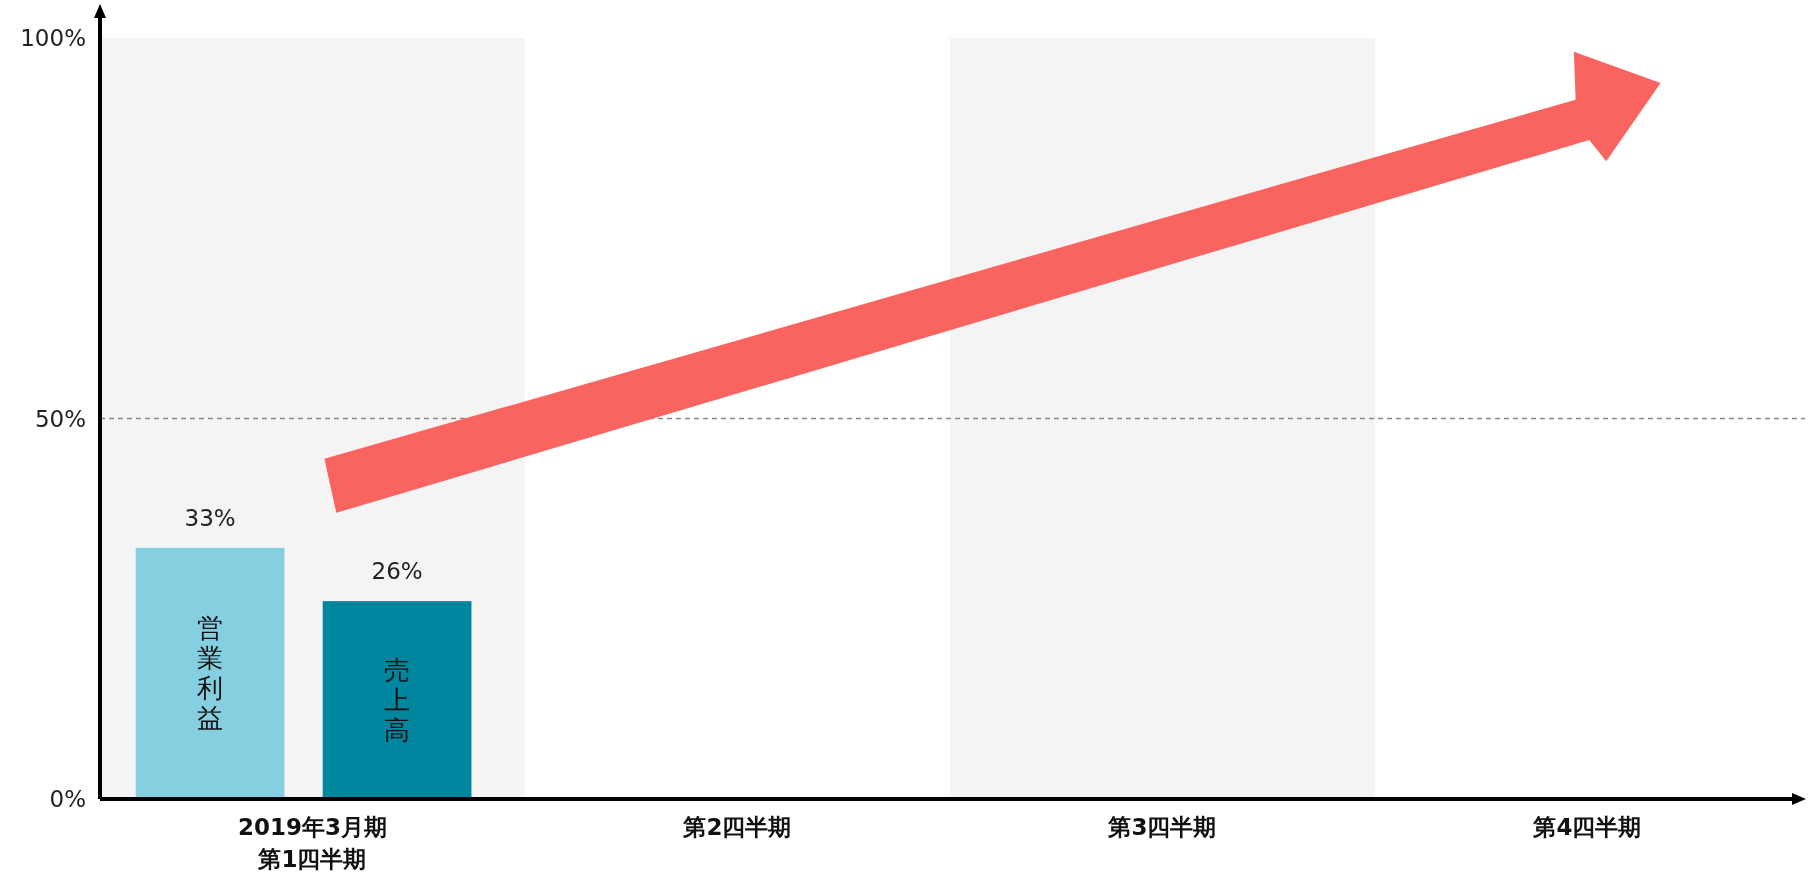  I want to click on y-tick-label: 50%, so click(60, 418).